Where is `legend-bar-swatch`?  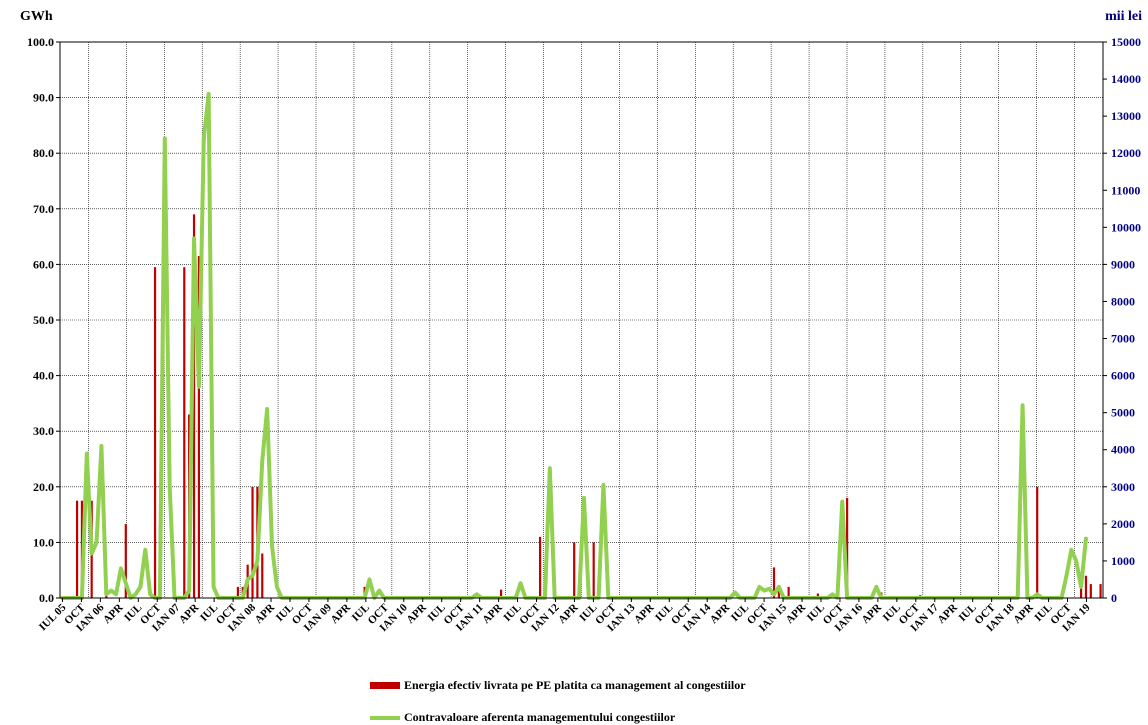
legend-bar-swatch is located at coordinates (385, 685).